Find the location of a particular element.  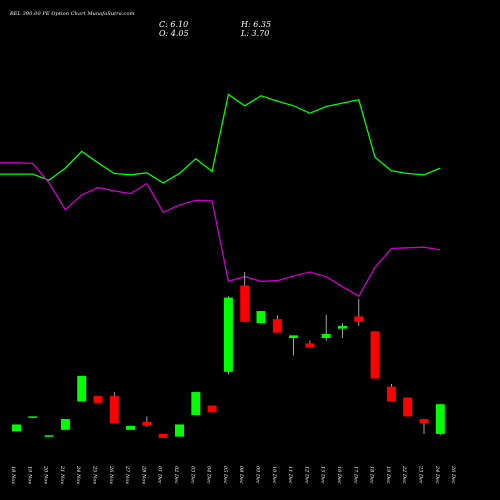

x-tick-label: 02 Dec is located at coordinates (176, 475).